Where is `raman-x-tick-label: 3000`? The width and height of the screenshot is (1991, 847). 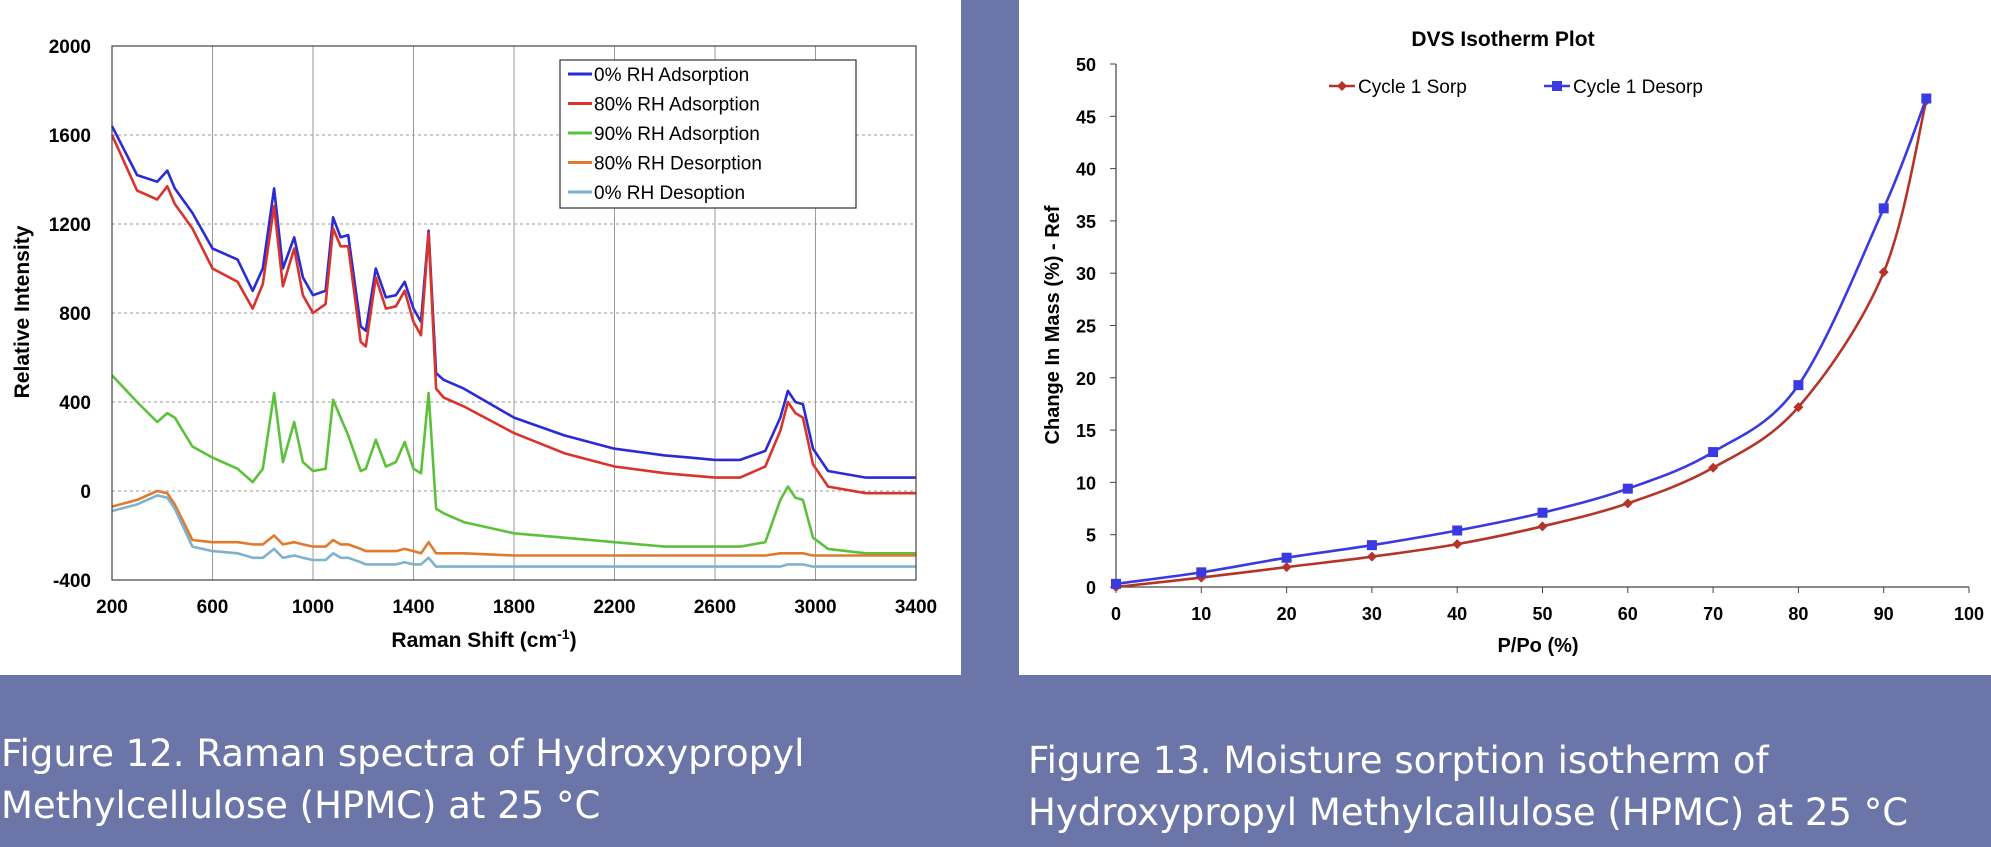
raman-x-tick-label: 3000 is located at coordinates (815, 607).